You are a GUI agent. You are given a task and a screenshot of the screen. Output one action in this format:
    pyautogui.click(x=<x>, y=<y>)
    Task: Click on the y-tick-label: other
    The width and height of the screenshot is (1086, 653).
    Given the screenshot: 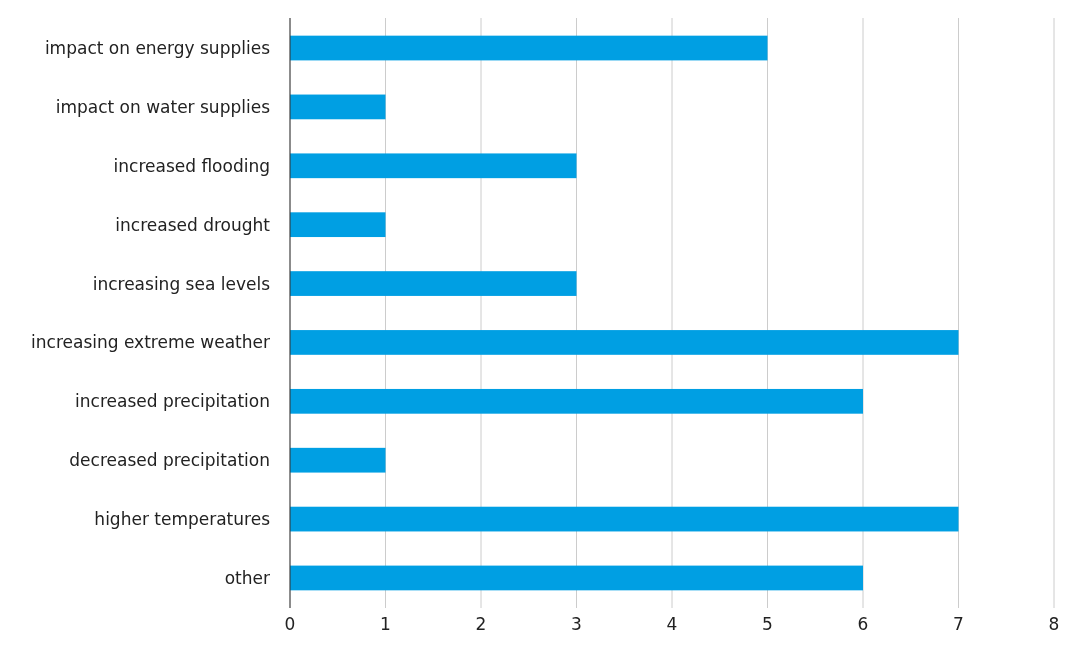 What is the action you would take?
    pyautogui.click(x=247, y=577)
    